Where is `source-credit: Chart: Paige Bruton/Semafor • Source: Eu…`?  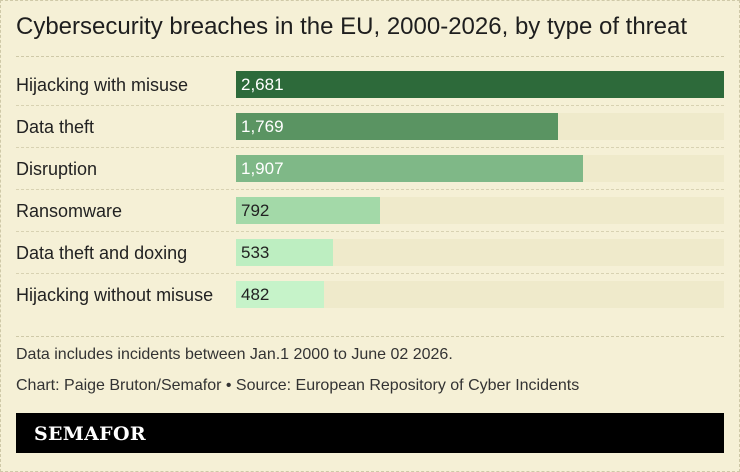
source-credit: Chart: Paige Bruton/Semafor • Source: Eu… is located at coordinates (298, 385).